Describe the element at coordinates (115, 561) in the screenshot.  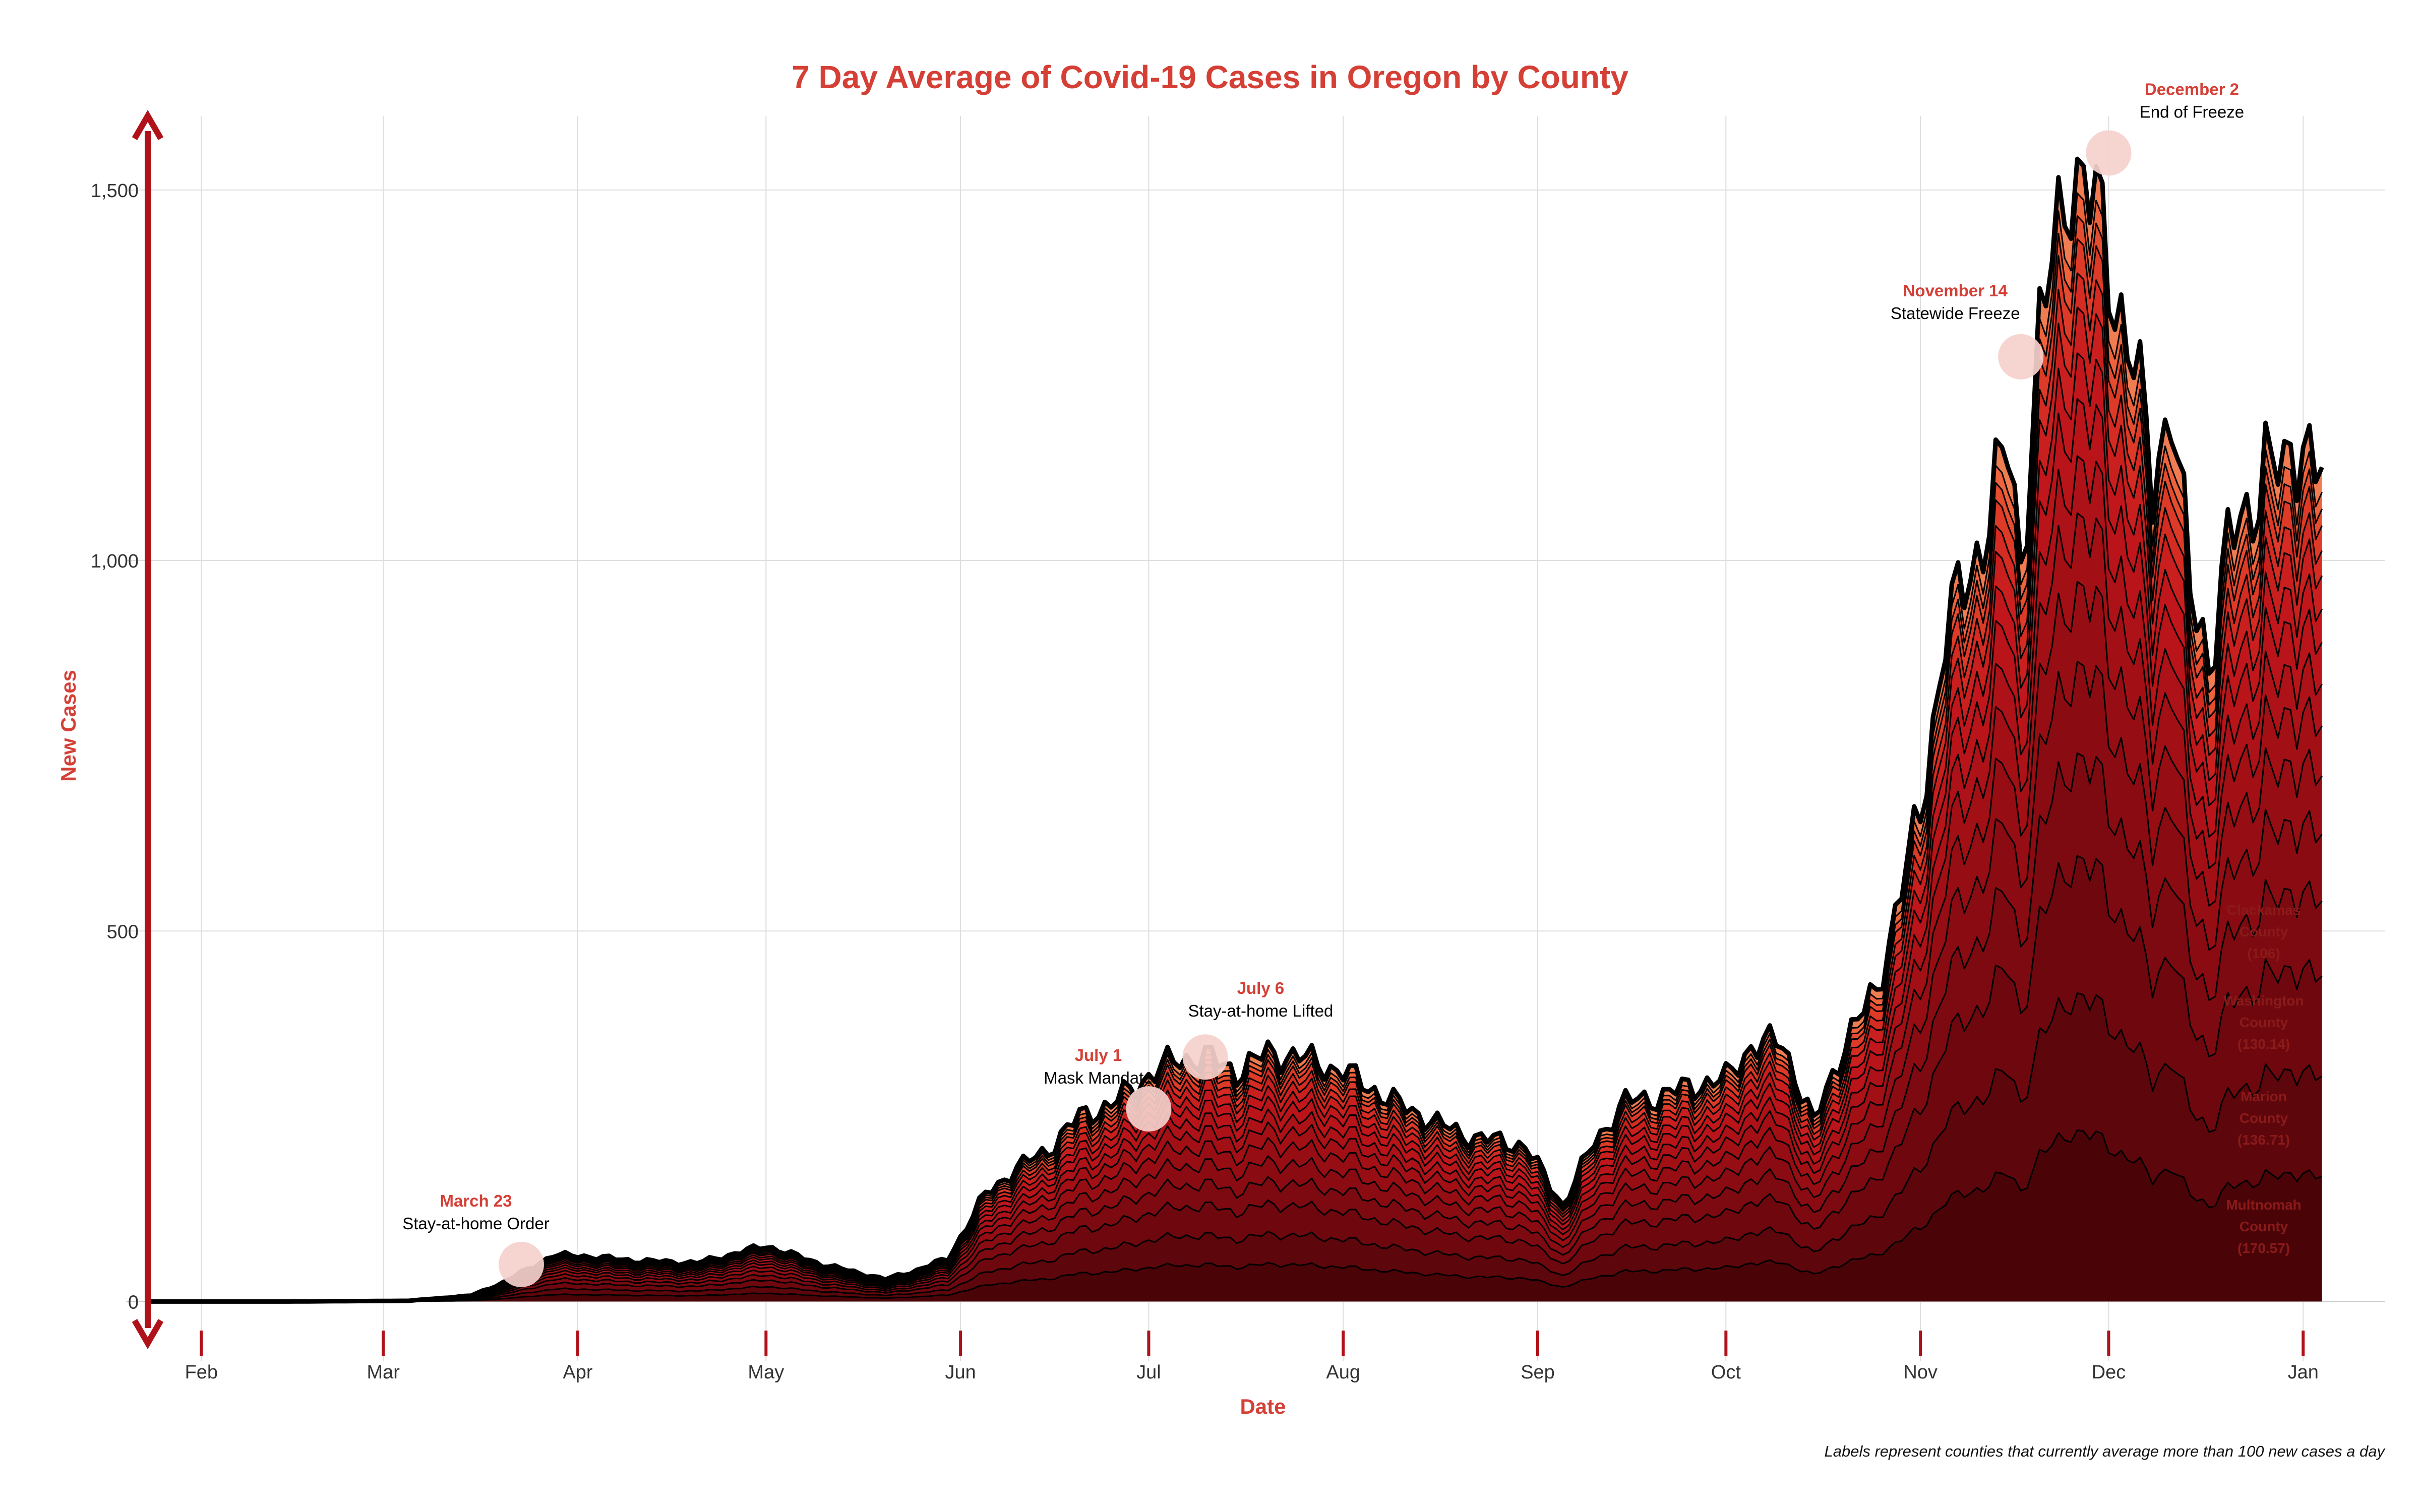
I see `y-tick-label: 1,000` at that location.